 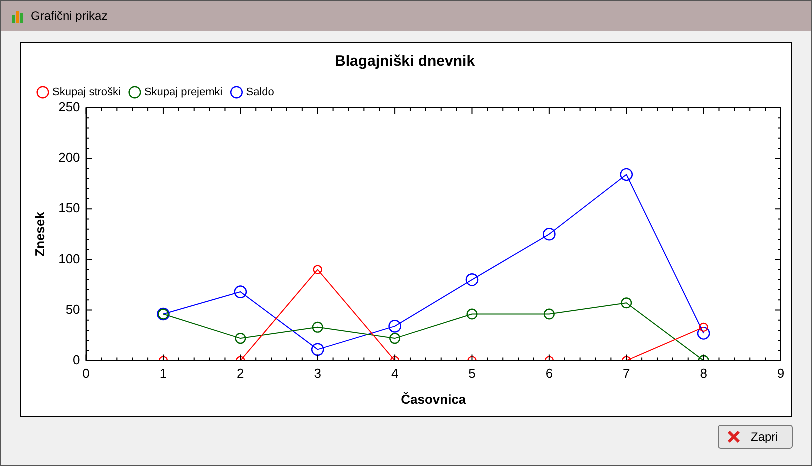 I want to click on x-tick-label: 2, so click(x=240, y=374).